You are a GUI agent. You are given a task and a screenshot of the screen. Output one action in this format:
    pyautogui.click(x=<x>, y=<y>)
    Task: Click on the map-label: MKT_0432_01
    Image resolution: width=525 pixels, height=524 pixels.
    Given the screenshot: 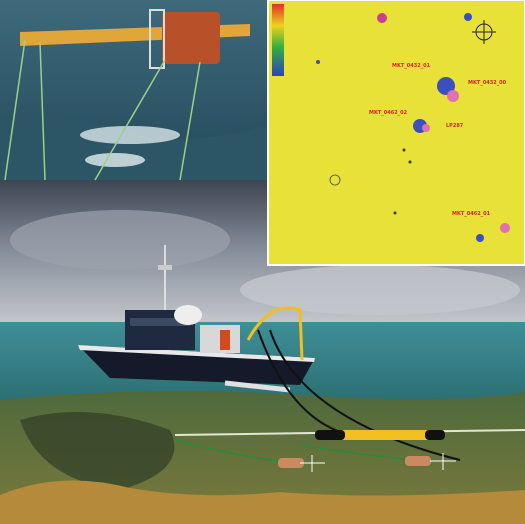 What is the action you would take?
    pyautogui.click(x=411, y=66)
    